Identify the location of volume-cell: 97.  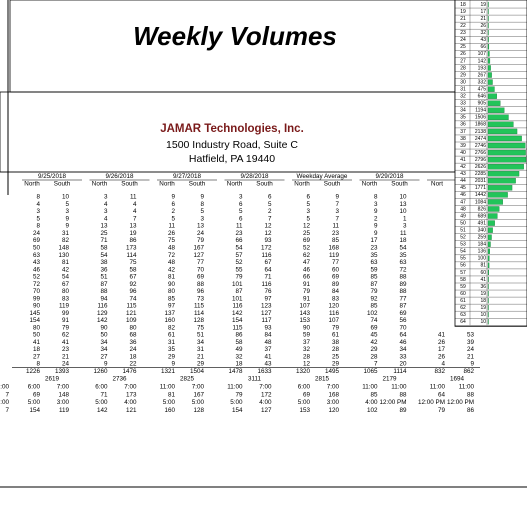
(172, 306).